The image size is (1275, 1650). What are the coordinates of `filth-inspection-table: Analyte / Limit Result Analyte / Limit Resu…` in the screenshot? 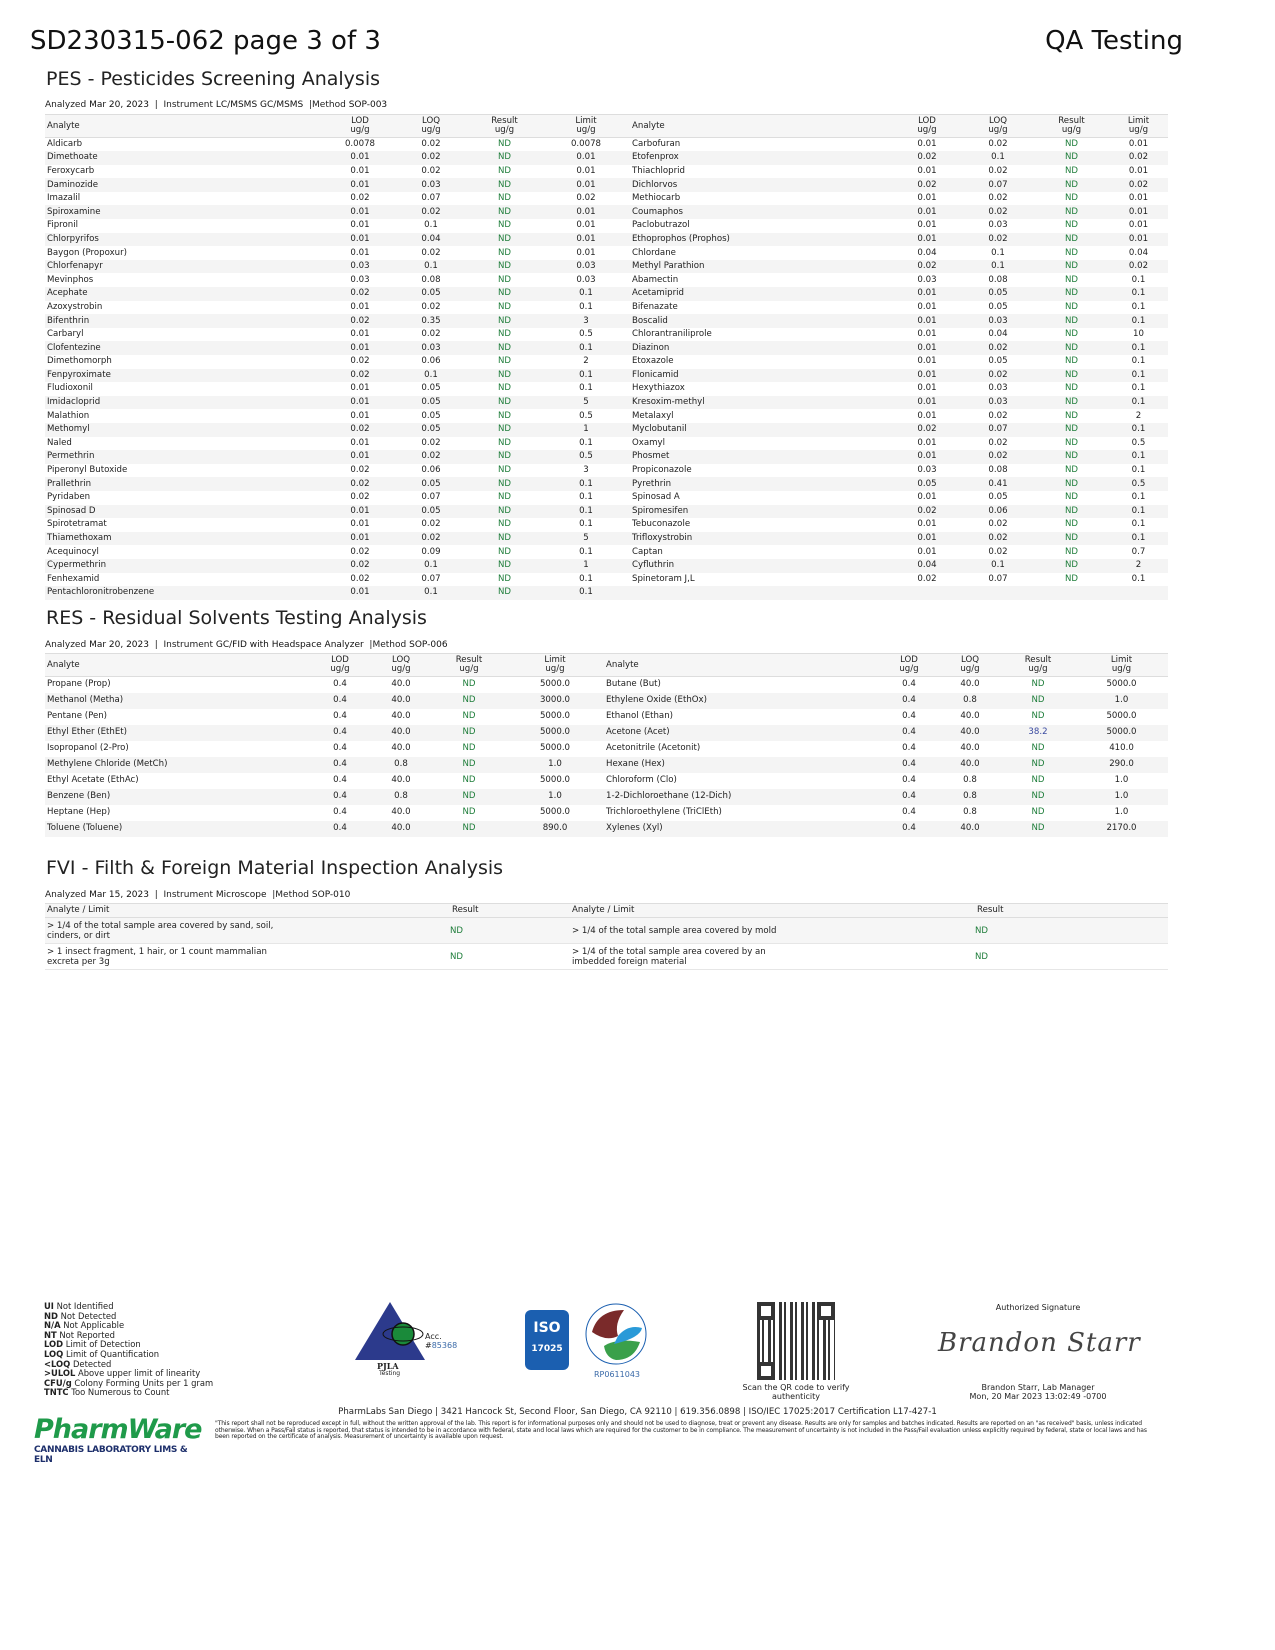 It's located at (606, 936).